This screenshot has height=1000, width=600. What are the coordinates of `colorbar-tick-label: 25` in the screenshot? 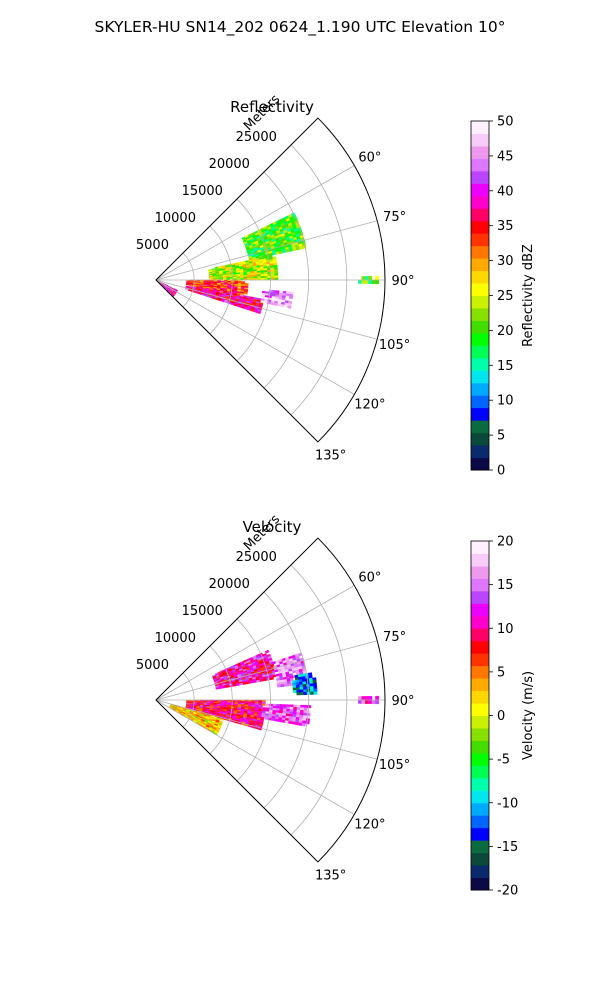 It's located at (505, 296).